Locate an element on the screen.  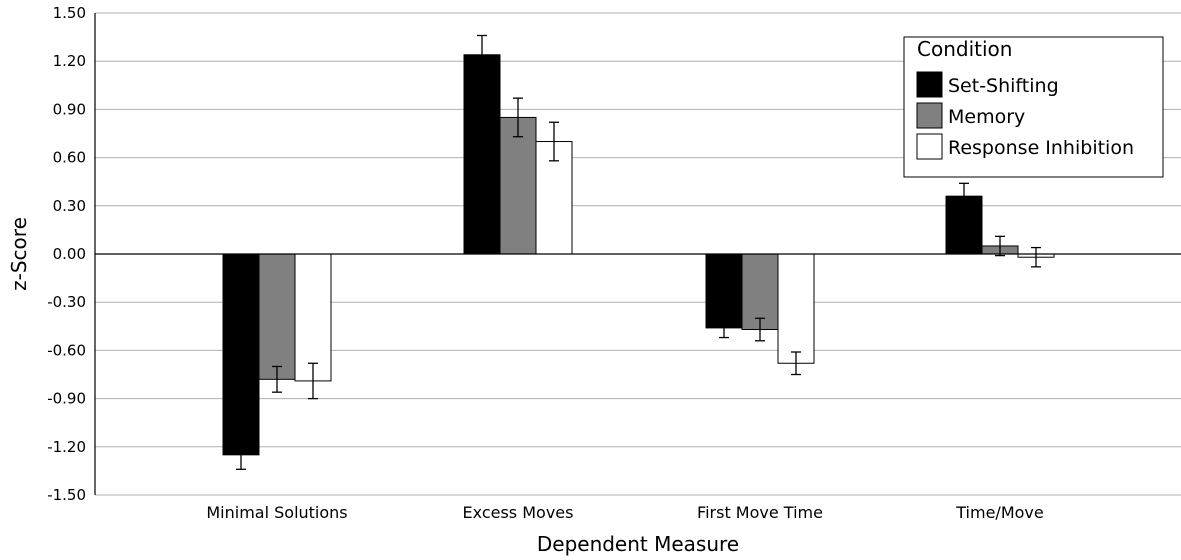
y-tick-label: 1.20 is located at coordinates (69, 61).